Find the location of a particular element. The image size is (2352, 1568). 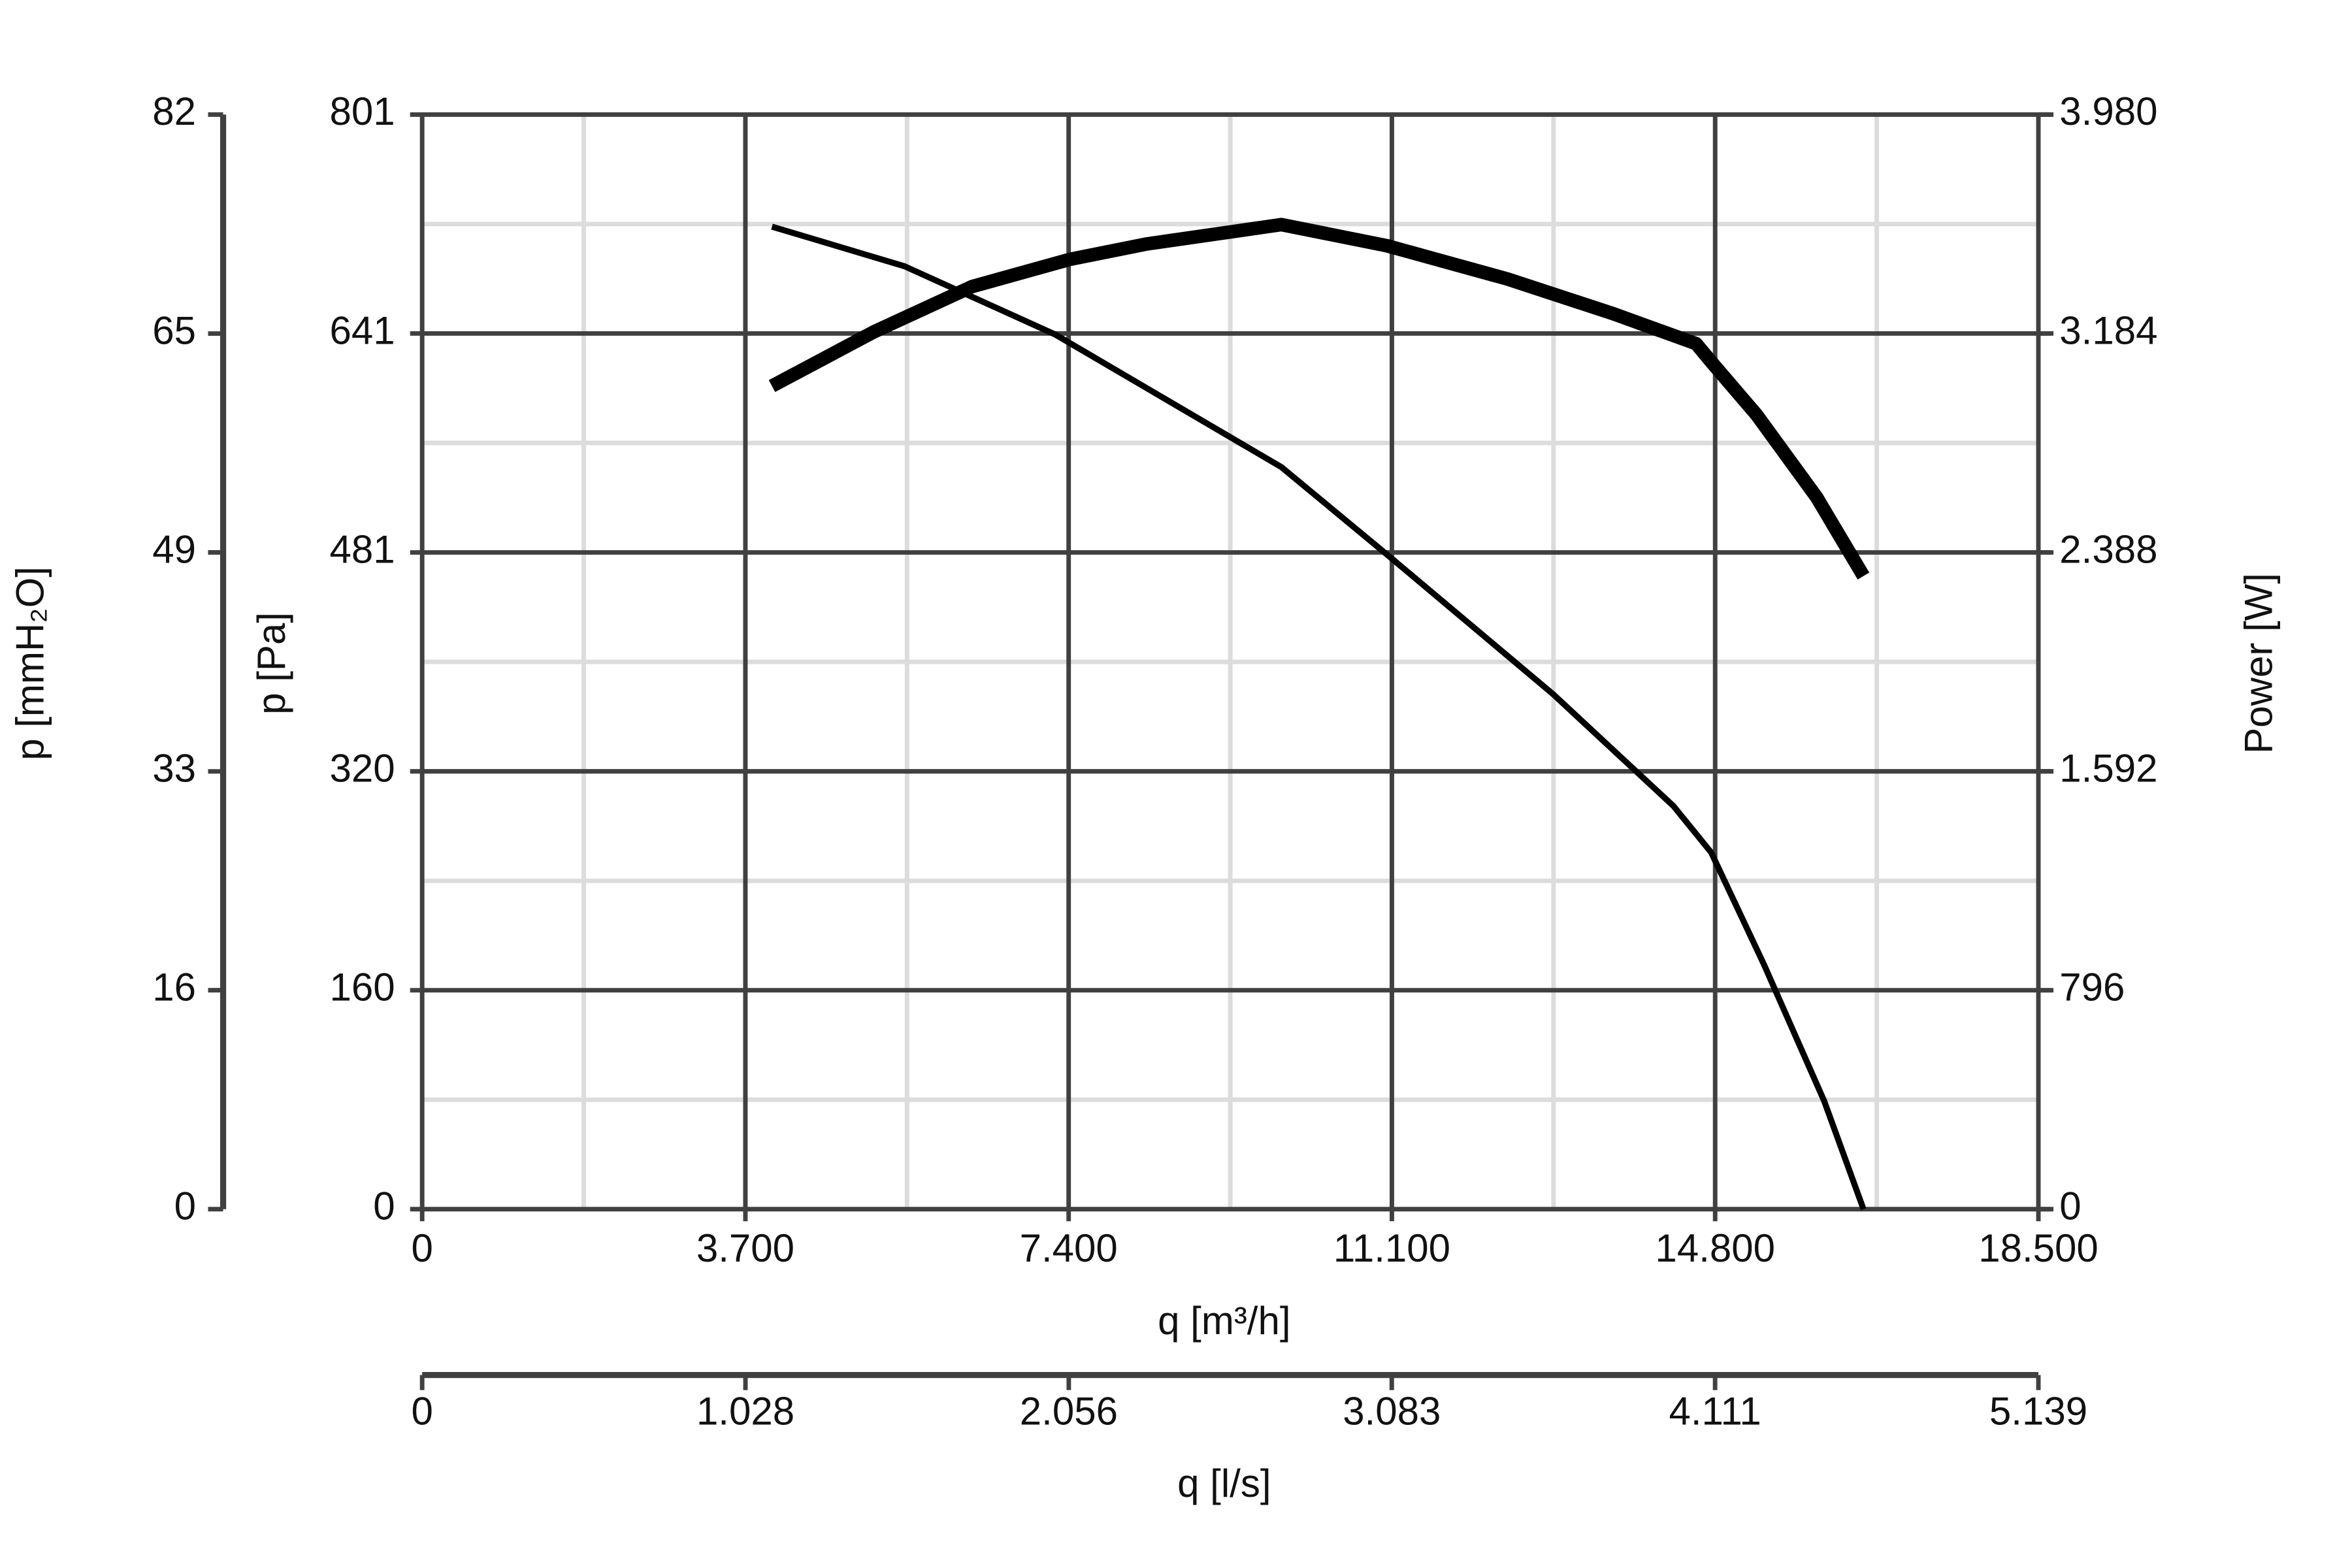

series-line is located at coordinates (1319, 399).